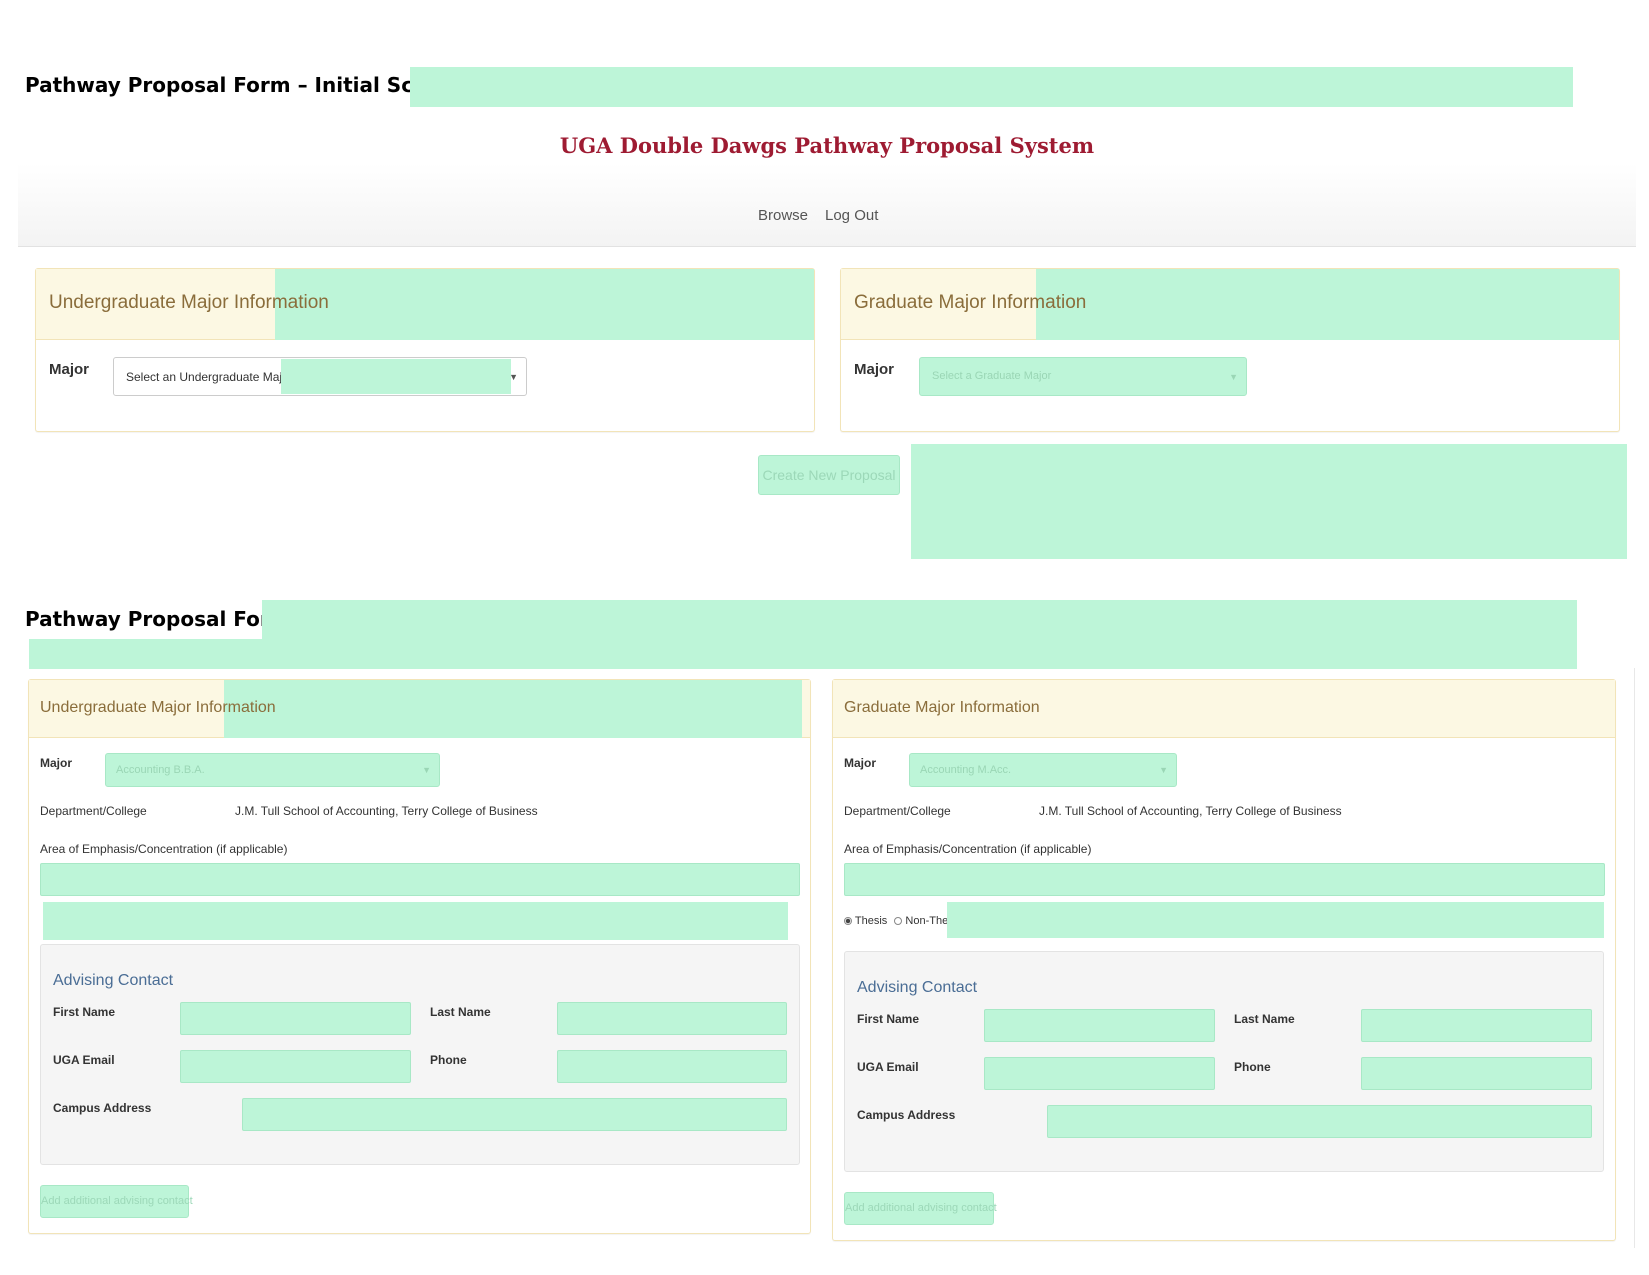 The image size is (1649, 1275). Describe the element at coordinates (1224, 709) in the screenshot. I see `panel-heading` at that location.